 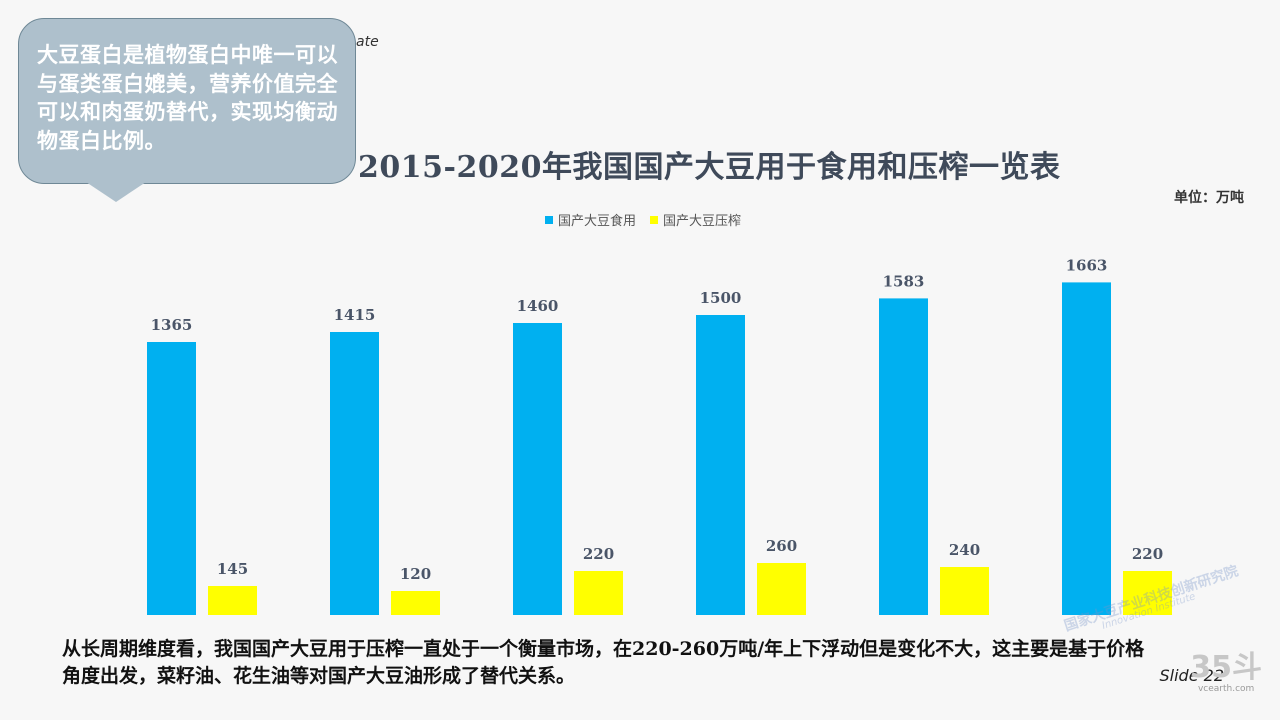 I want to click on bar-crush-2017, so click(x=598, y=593).